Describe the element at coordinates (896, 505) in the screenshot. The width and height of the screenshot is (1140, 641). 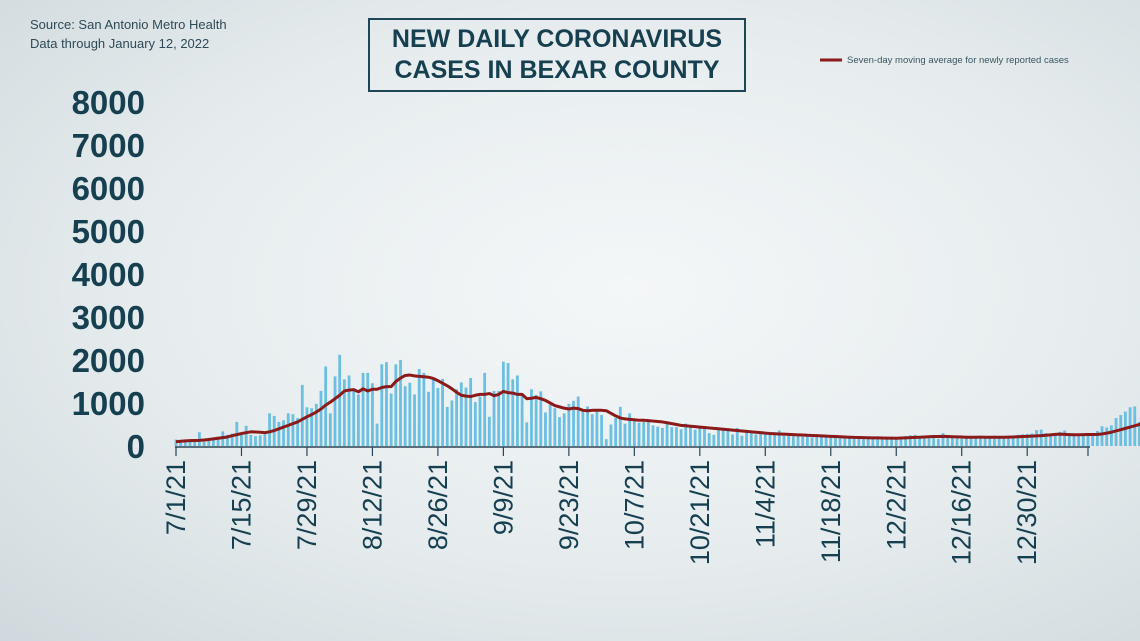
I see `x-tick-label: 12/2/21` at that location.